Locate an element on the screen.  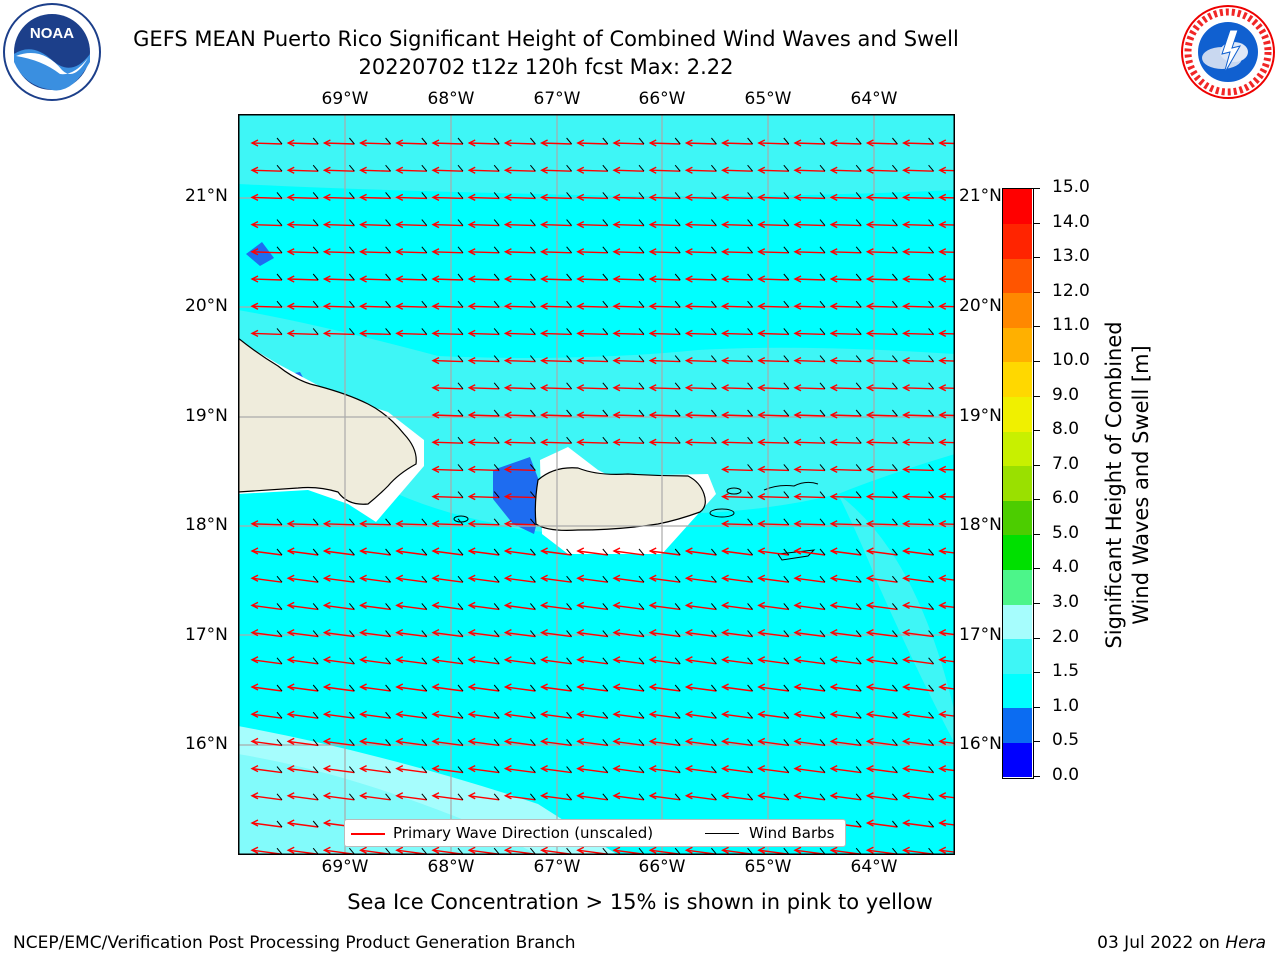
colorbar-tick-mark is located at coordinates (1037, 638).